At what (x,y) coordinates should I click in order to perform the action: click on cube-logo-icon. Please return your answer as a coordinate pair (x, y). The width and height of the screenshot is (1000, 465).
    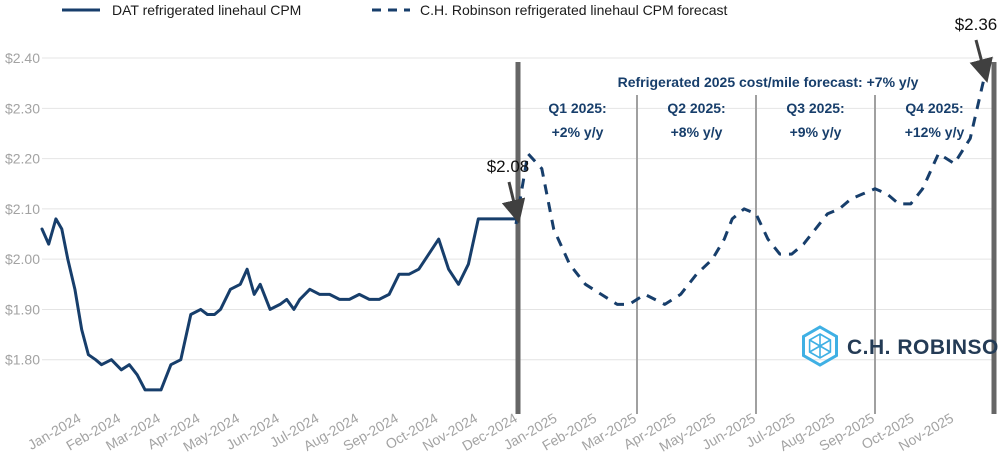
    Looking at the image, I should click on (820, 346).